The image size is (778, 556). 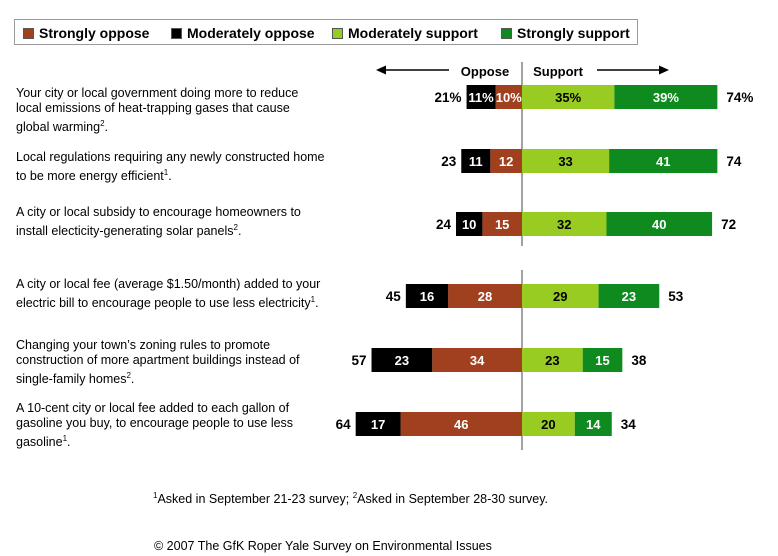 I want to click on label-strongly-oppose-5: 46, so click(x=461, y=424).